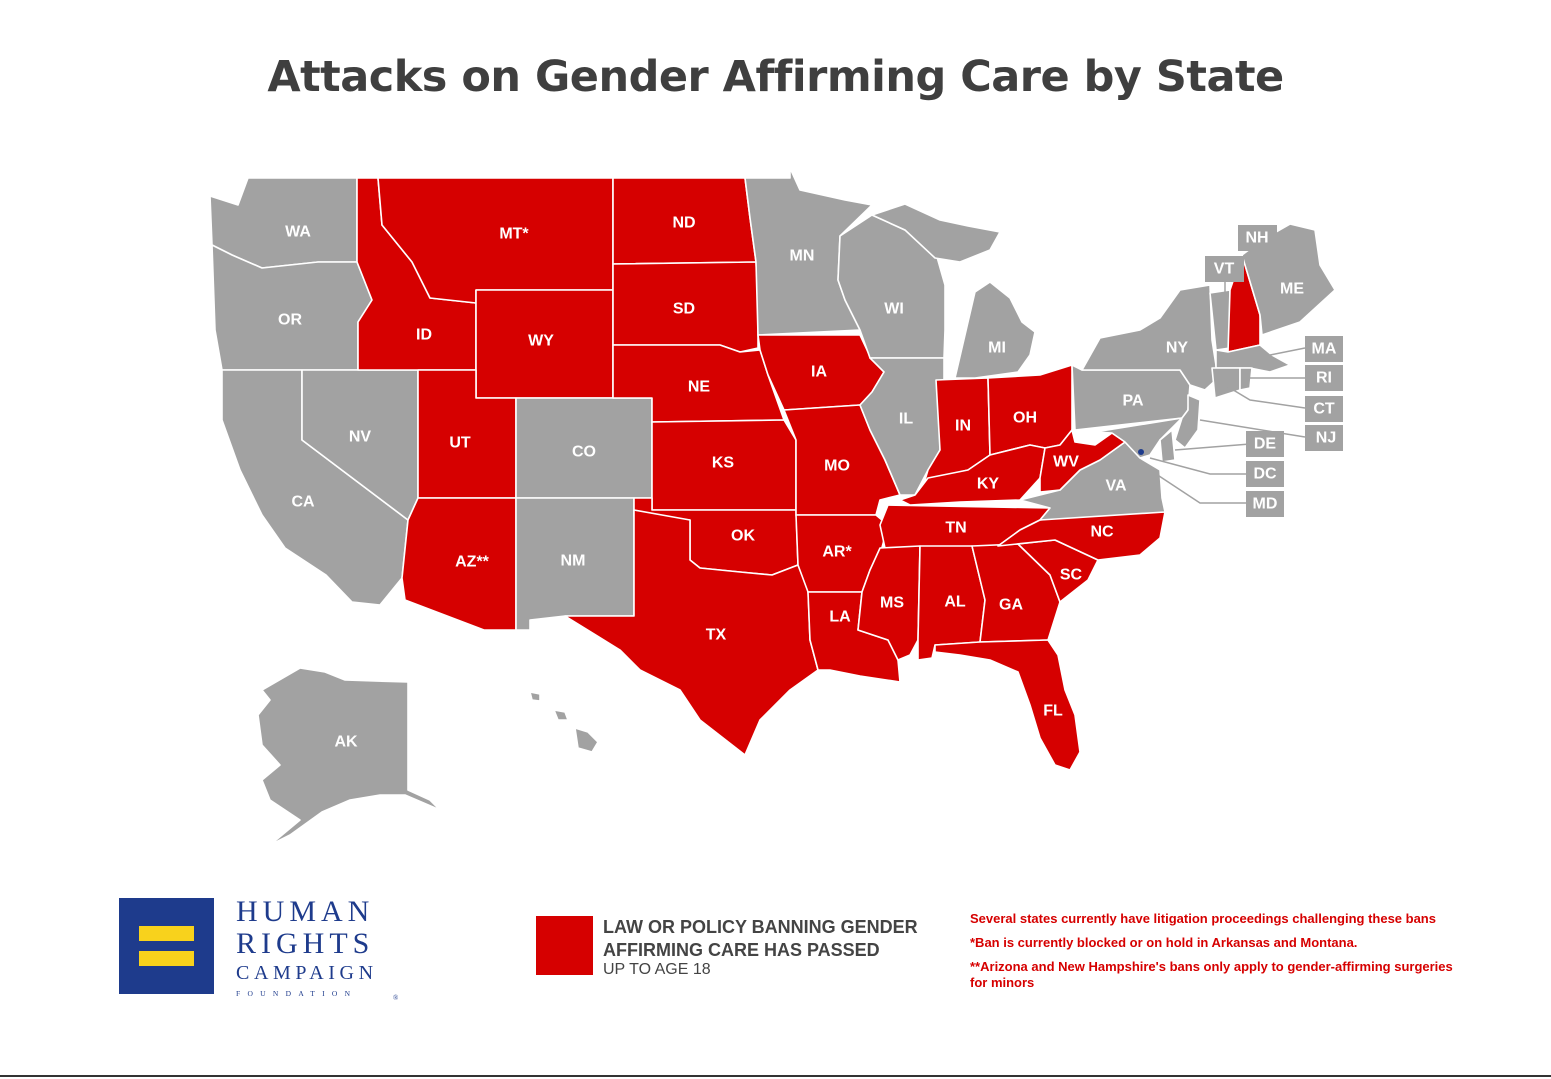 This screenshot has height=1079, width=1551. What do you see at coordinates (743, 536) in the screenshot?
I see `label-ok: OK` at bounding box center [743, 536].